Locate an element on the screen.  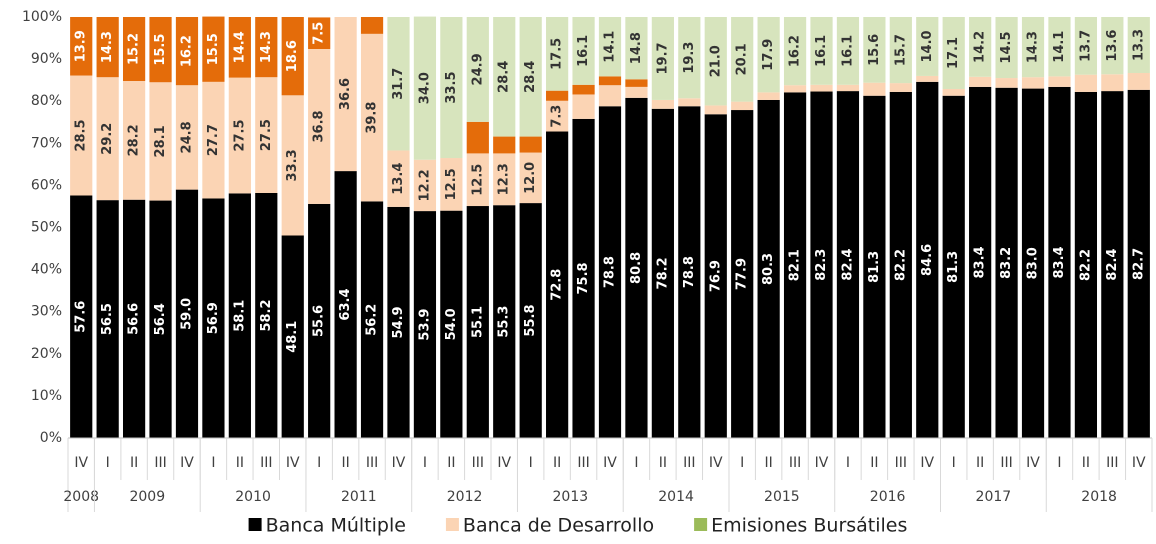
data-label: 58.2 is located at coordinates (266, 315).